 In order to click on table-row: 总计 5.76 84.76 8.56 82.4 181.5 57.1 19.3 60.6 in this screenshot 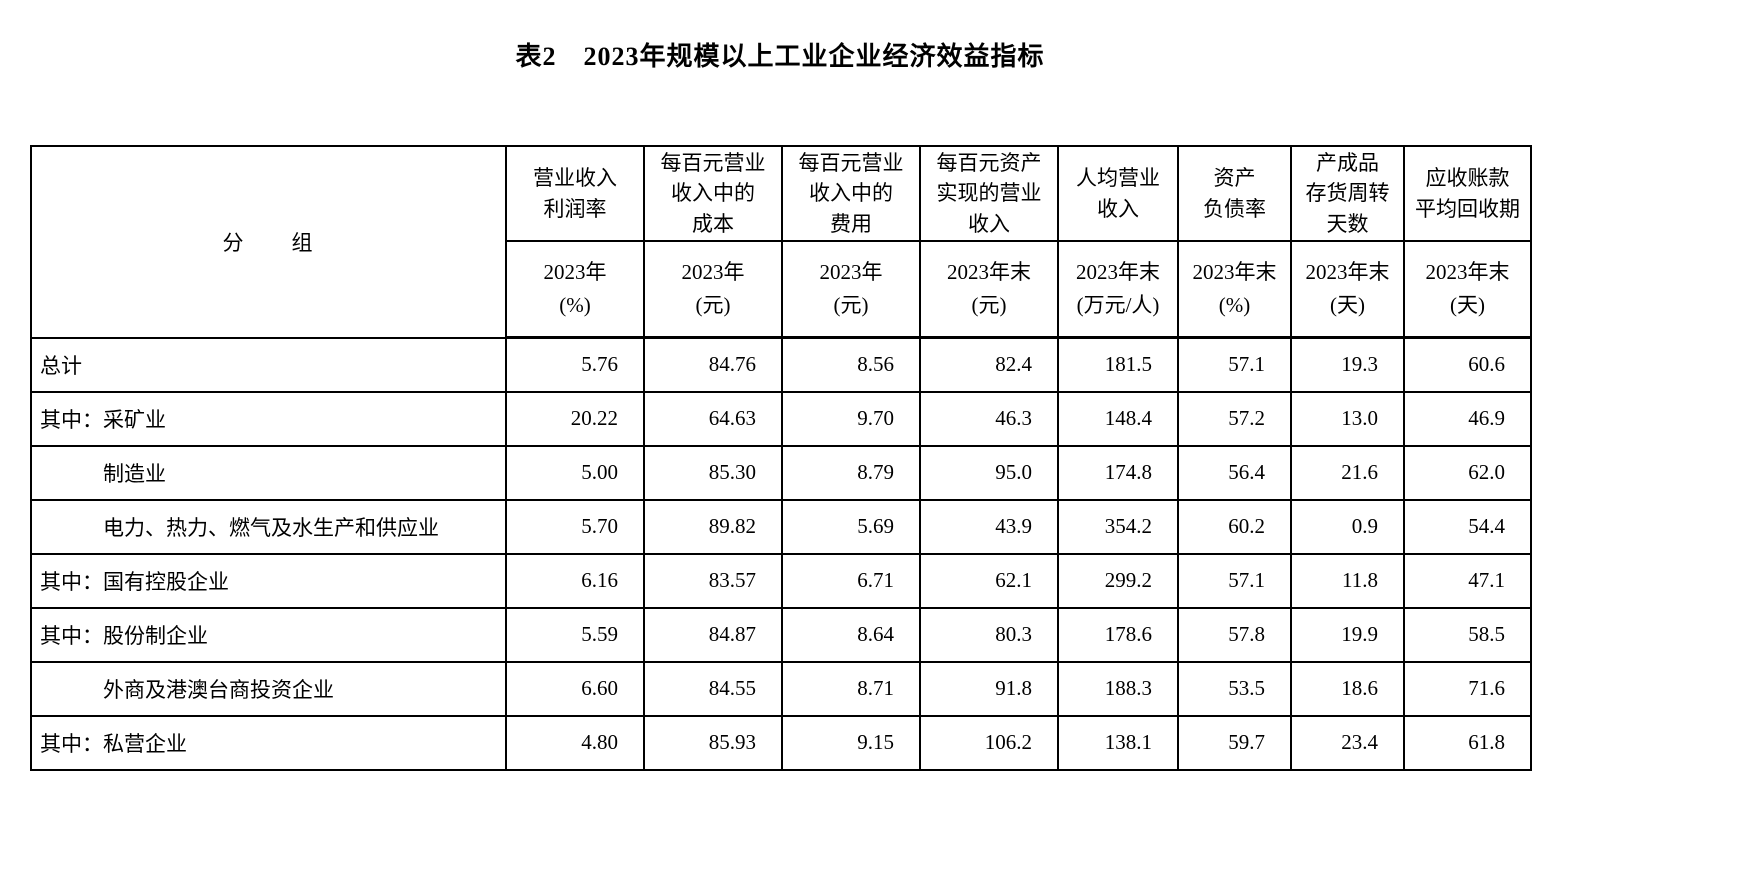, I will do `click(781, 364)`.